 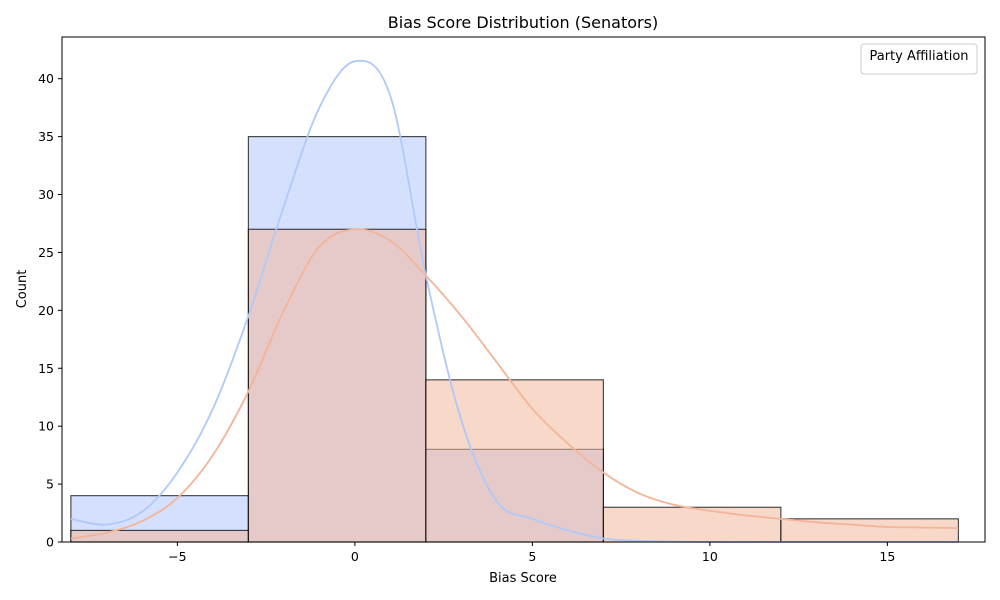 What do you see at coordinates (918, 56) in the screenshot?
I see `legend-title: Party Affiliation` at bounding box center [918, 56].